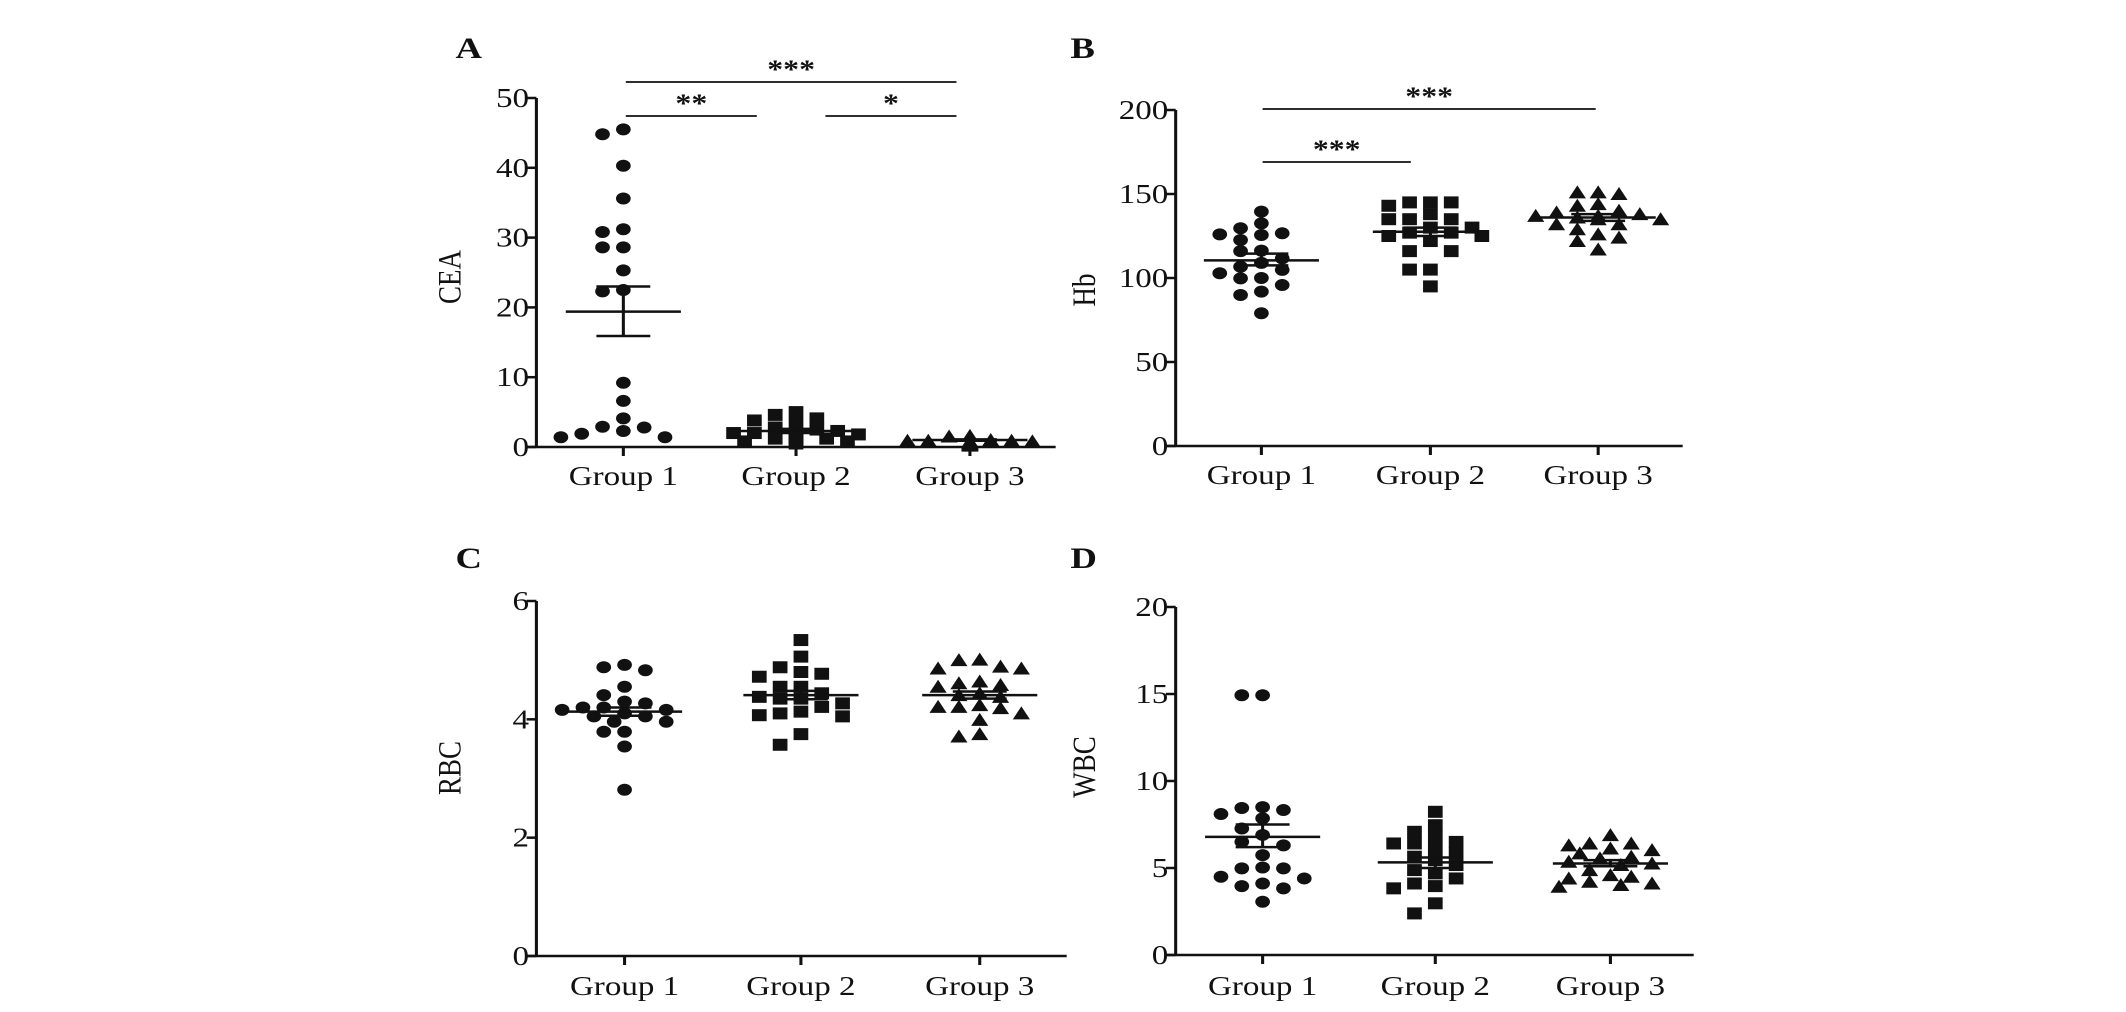 The width and height of the screenshot is (2126, 1012). Describe the element at coordinates (1337, 150) in the screenshot. I see `significance-label: ***` at that location.